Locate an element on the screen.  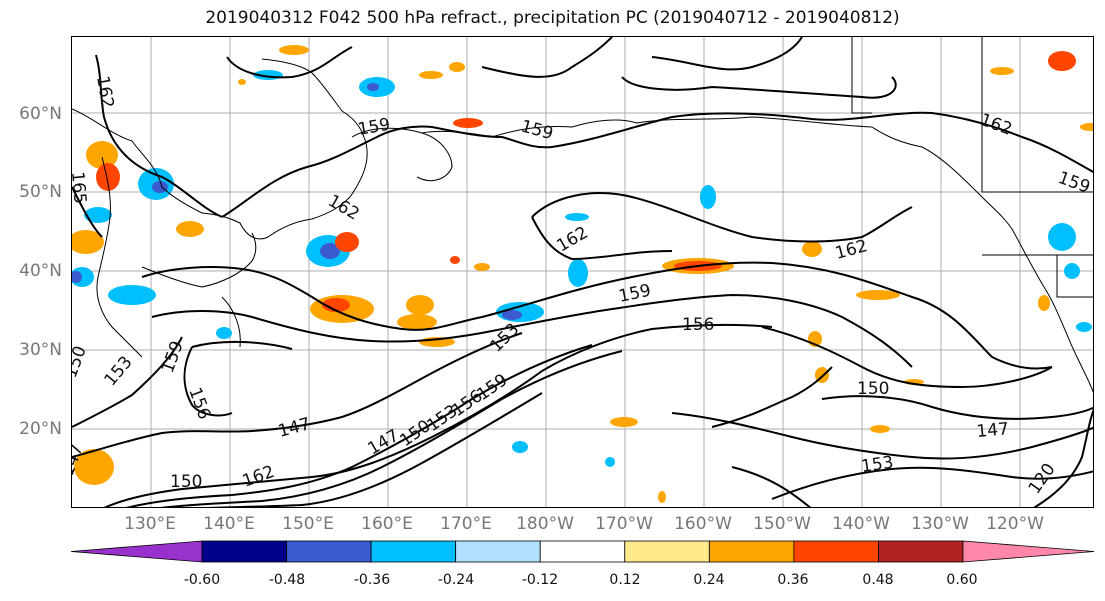
colorbar-tick: 0.24 is located at coordinates (709, 580).